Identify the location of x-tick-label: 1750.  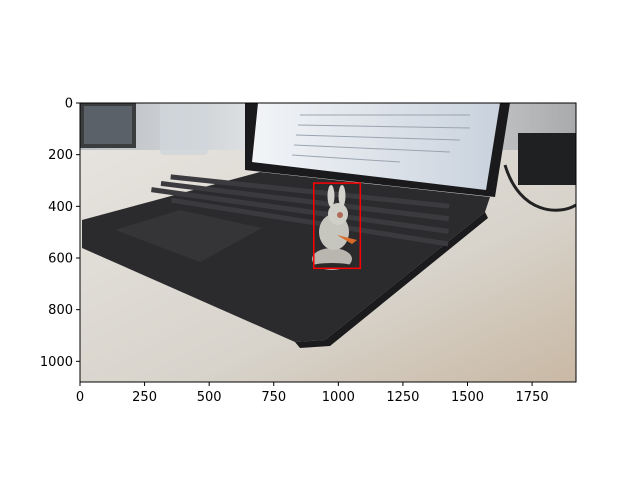
(532, 397).